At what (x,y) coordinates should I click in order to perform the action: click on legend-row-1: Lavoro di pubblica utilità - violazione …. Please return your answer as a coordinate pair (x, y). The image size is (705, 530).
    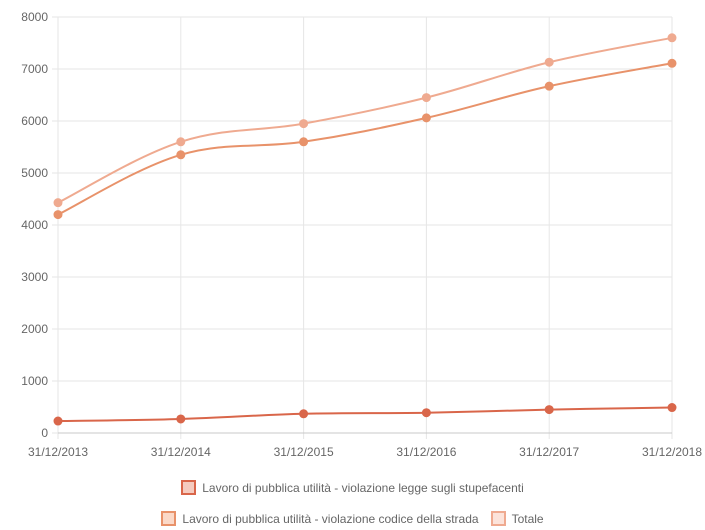
    Looking at the image, I should click on (352, 487).